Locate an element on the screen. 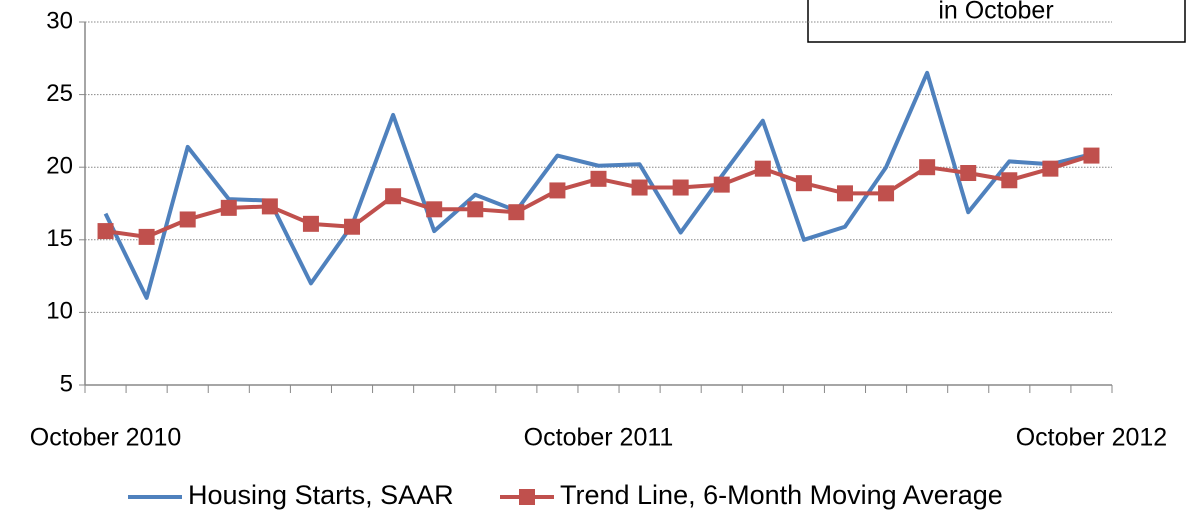 The height and width of the screenshot is (523, 1204). x-tick-label: October 2010 is located at coordinates (106, 438).